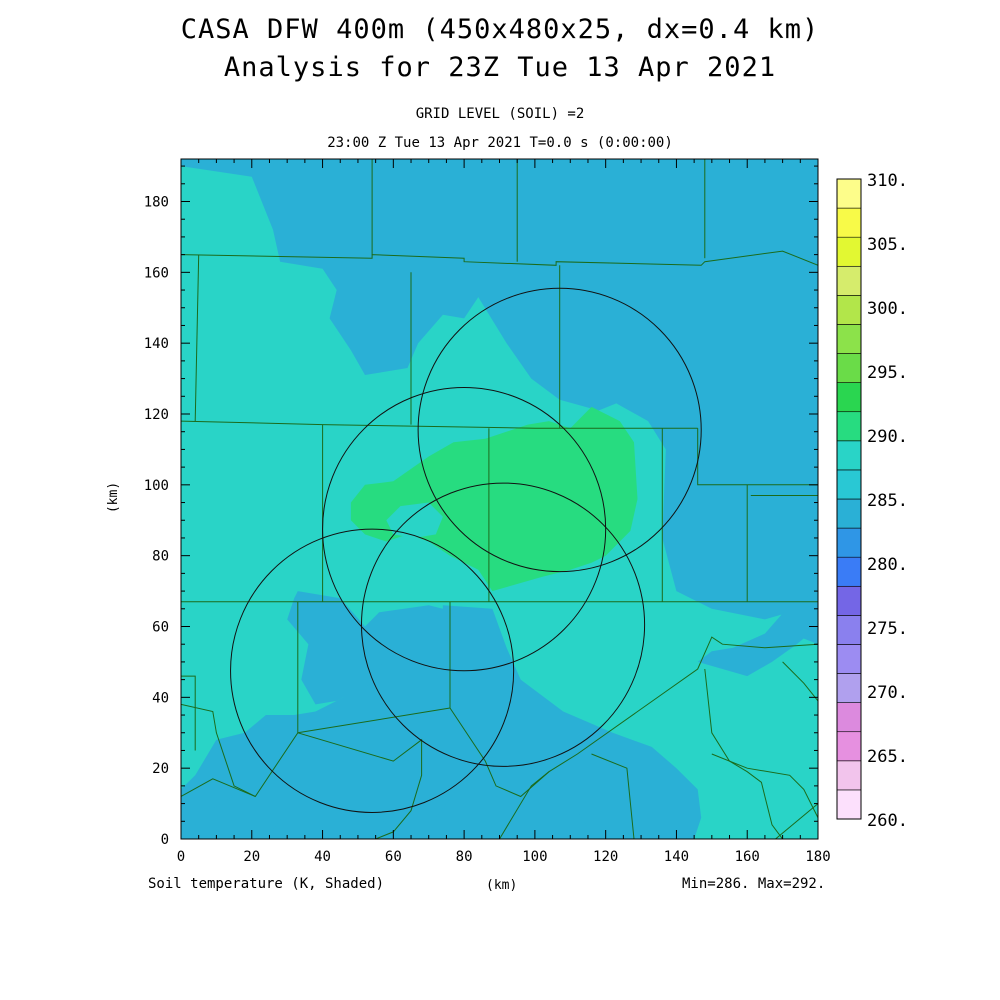 The image size is (1000, 1000). I want to click on x-tick-label: 40, so click(322, 857).